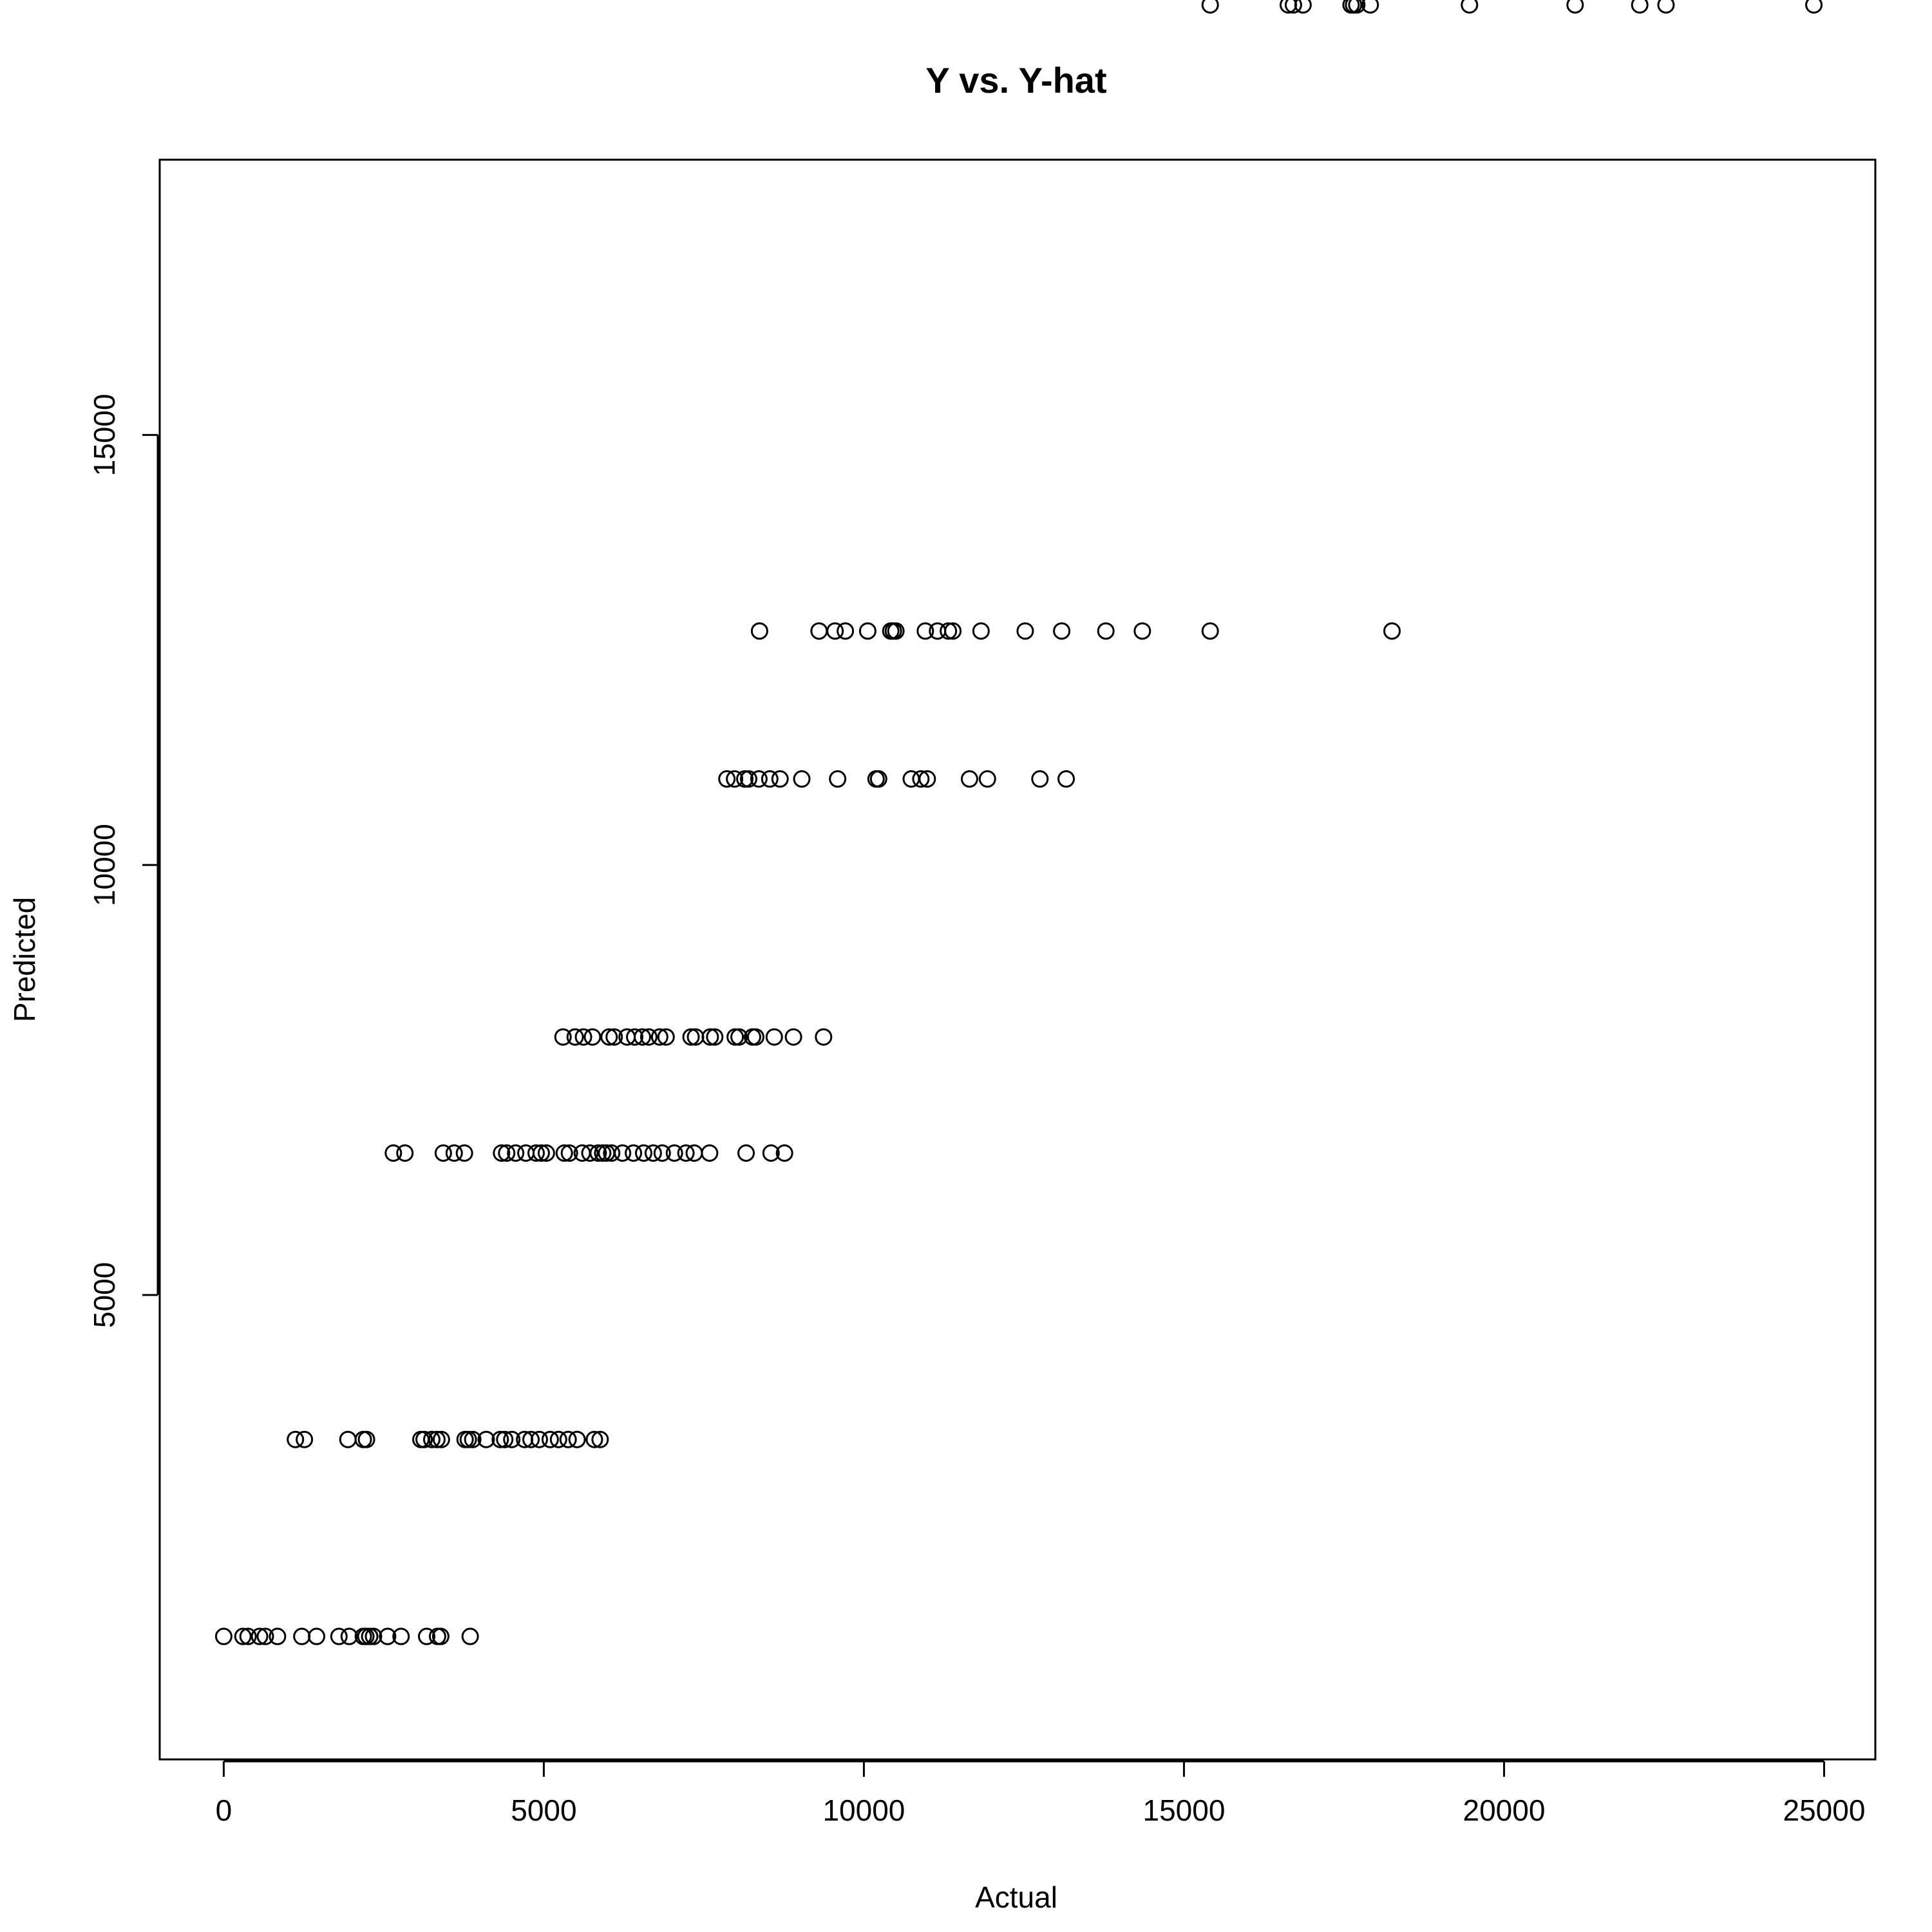  I want to click on x-tick-label: 20000, so click(1504, 1810).